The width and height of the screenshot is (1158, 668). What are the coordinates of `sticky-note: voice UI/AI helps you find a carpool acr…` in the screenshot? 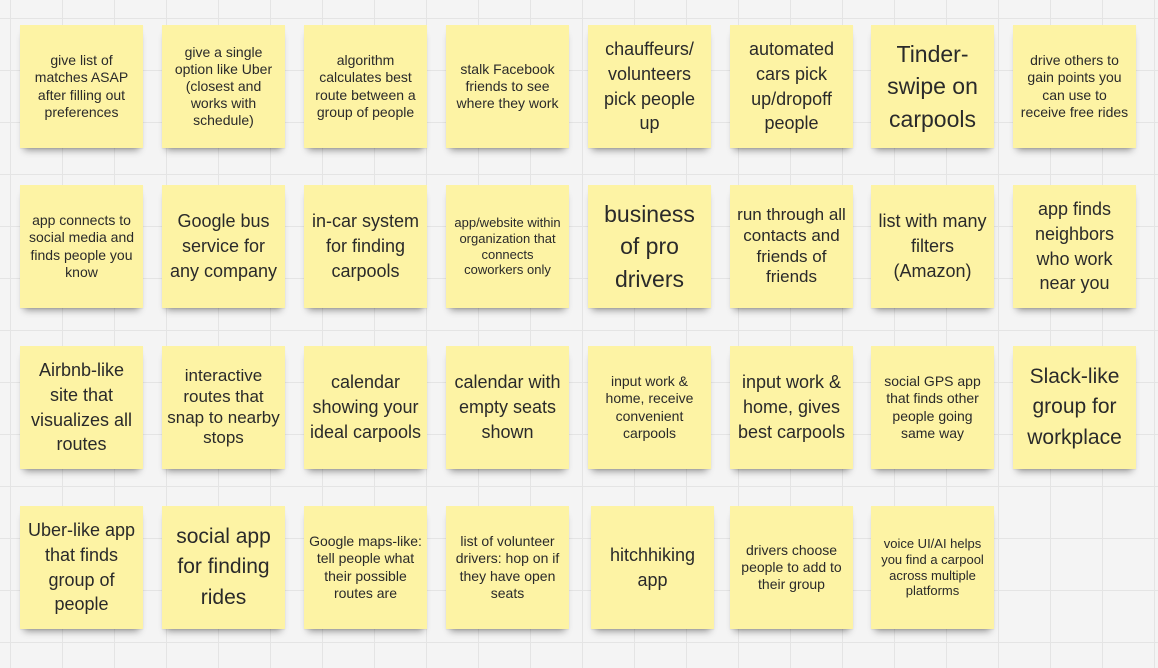 It's located at (932, 567).